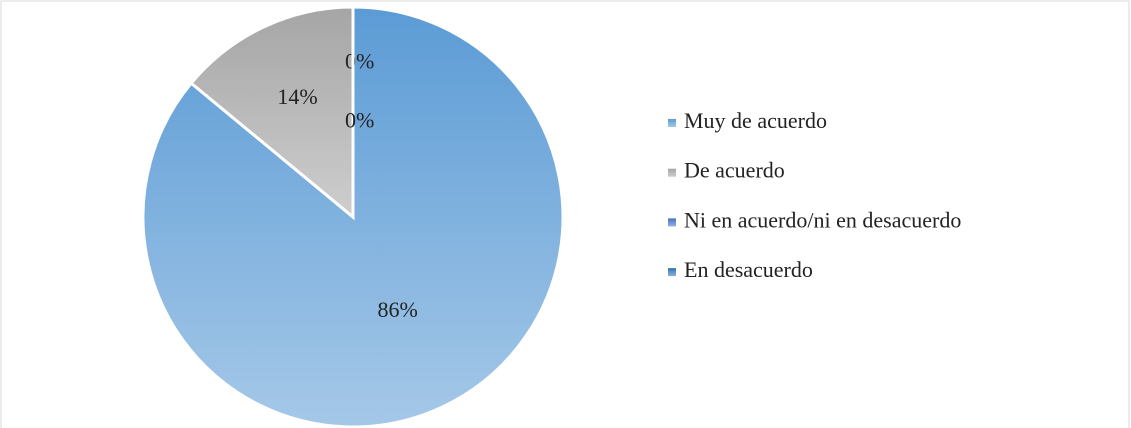 The height and width of the screenshot is (428, 1131). Describe the element at coordinates (748, 269) in the screenshot. I see `legend-label: En desacuerdo` at that location.